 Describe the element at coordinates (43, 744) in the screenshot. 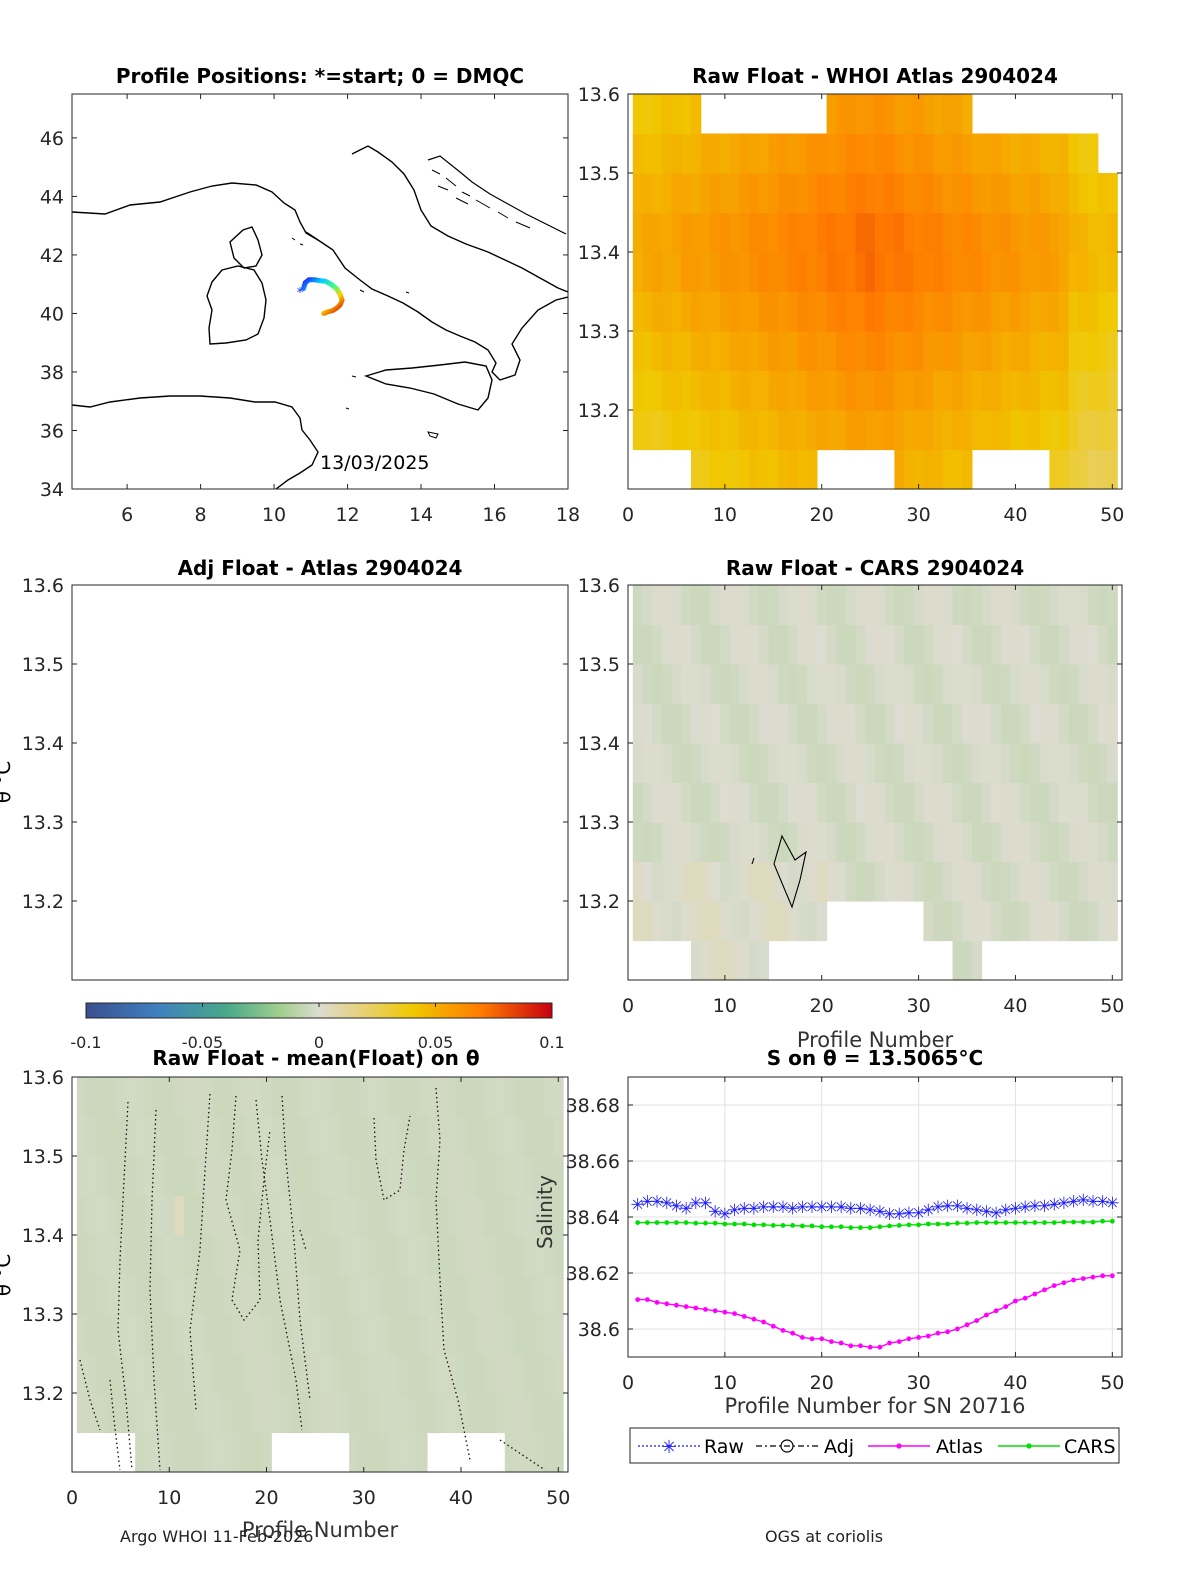

I see `y-tick-label: 13.4` at that location.